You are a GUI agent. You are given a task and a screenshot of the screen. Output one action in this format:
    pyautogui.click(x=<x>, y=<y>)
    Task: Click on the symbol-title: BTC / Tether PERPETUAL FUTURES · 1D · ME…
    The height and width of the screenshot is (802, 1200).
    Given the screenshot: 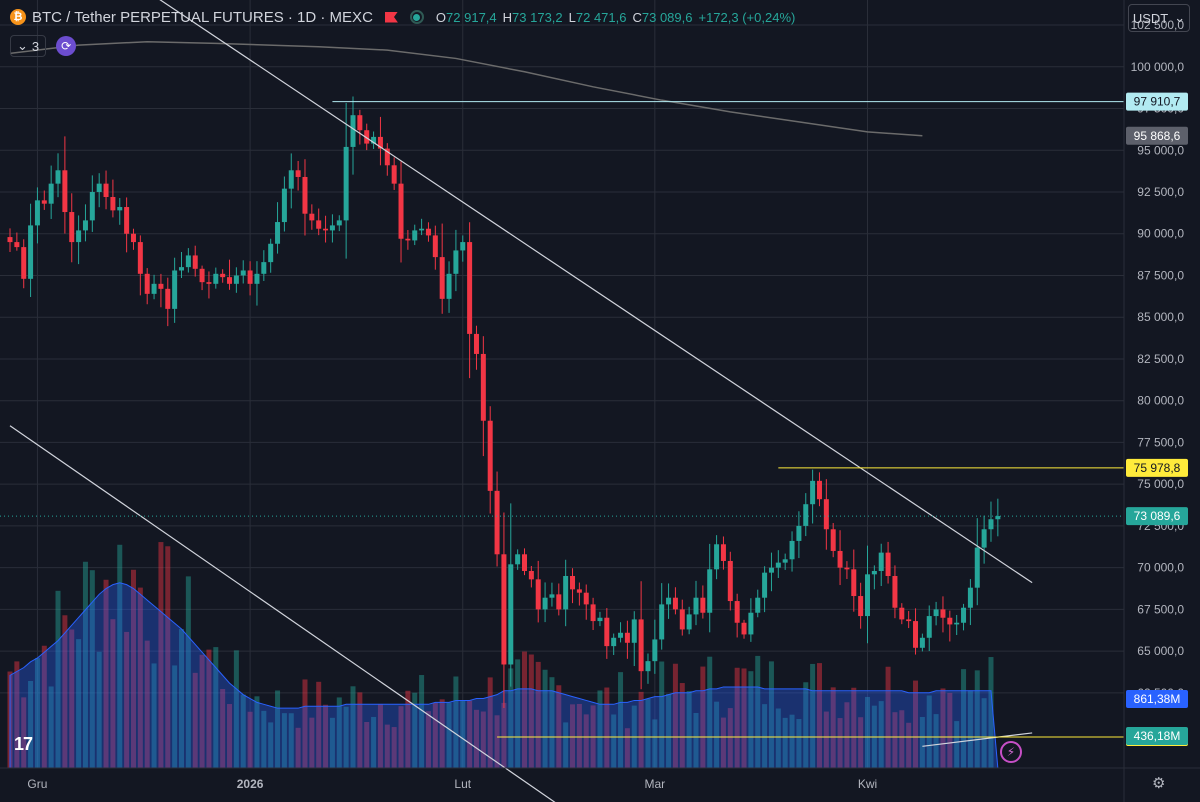 What is the action you would take?
    pyautogui.click(x=202, y=17)
    